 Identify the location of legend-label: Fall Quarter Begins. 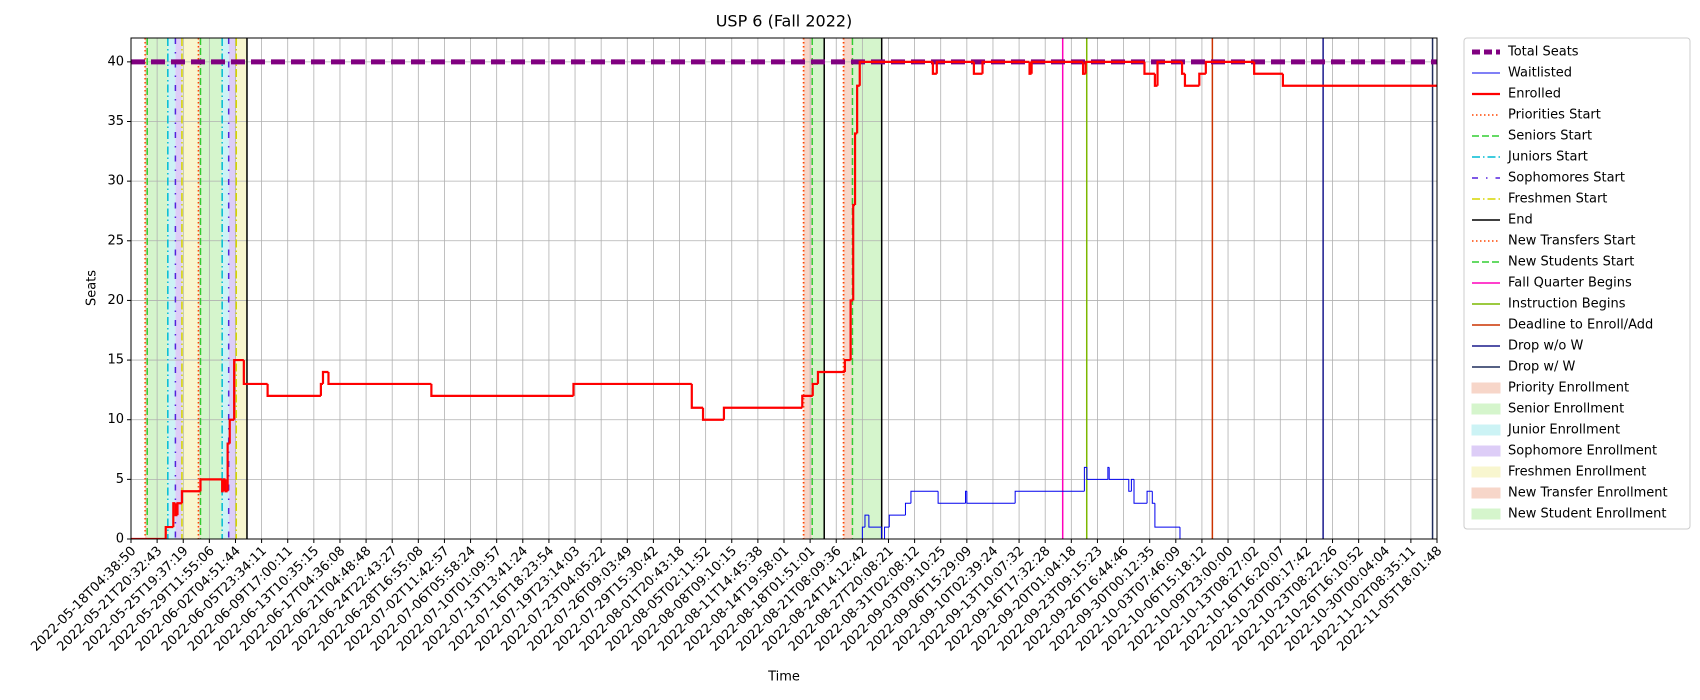
(1570, 283).